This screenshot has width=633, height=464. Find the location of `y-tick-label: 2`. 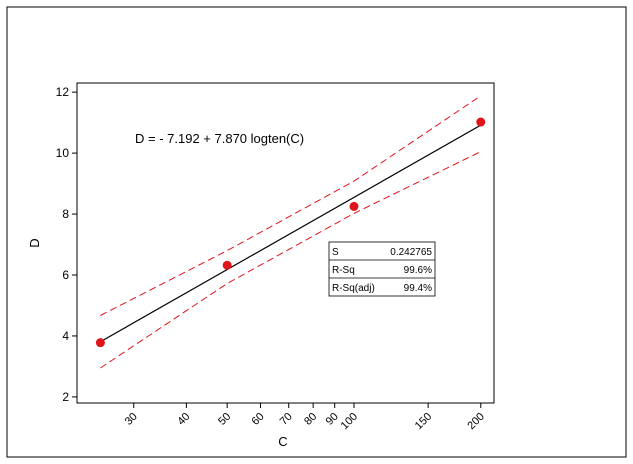

y-tick-label: 2 is located at coordinates (65, 397).